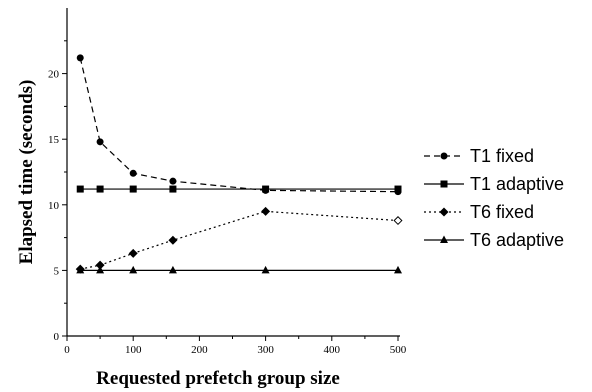  What do you see at coordinates (502, 156) in the screenshot?
I see `legend-label: T1 fixed` at bounding box center [502, 156].